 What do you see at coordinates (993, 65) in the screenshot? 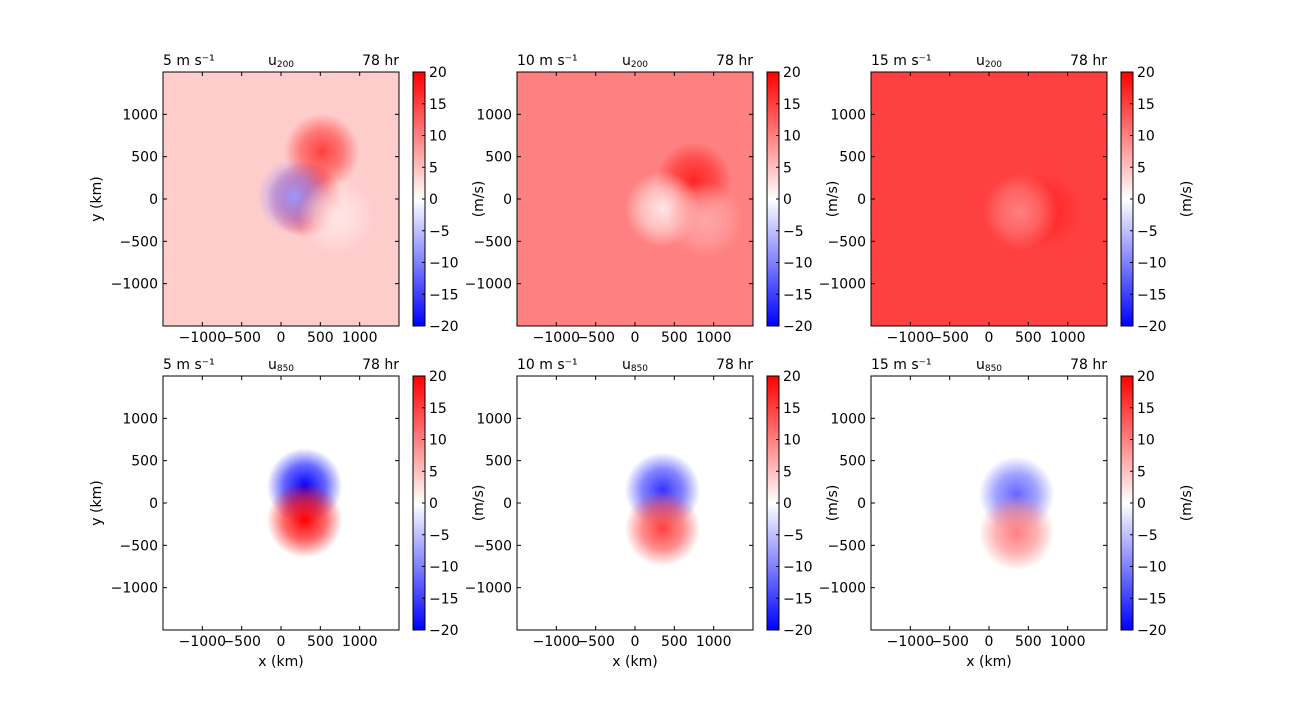
I see `center-title-sub: 200` at bounding box center [993, 65].